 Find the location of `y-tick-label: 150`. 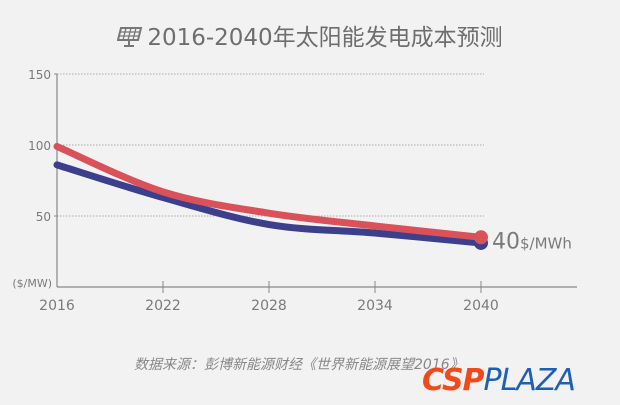

y-tick-label: 150 is located at coordinates (39, 75).